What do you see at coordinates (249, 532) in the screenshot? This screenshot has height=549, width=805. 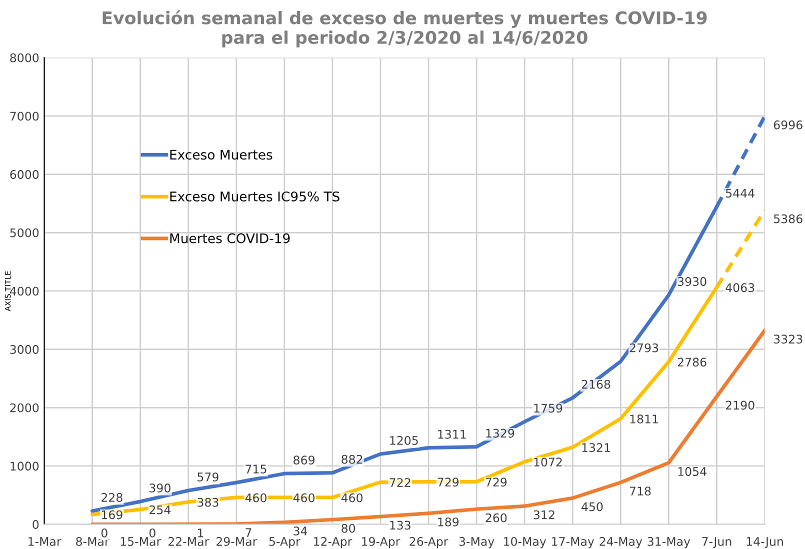 I see `data-label: 7` at bounding box center [249, 532].